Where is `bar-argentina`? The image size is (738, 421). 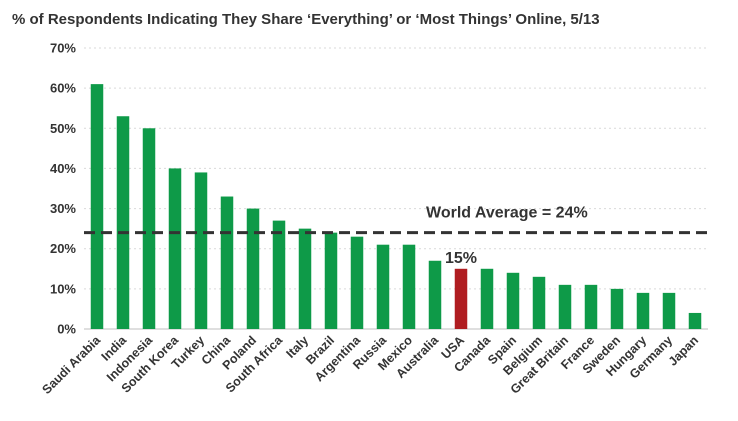
bar-argentina is located at coordinates (357, 282).